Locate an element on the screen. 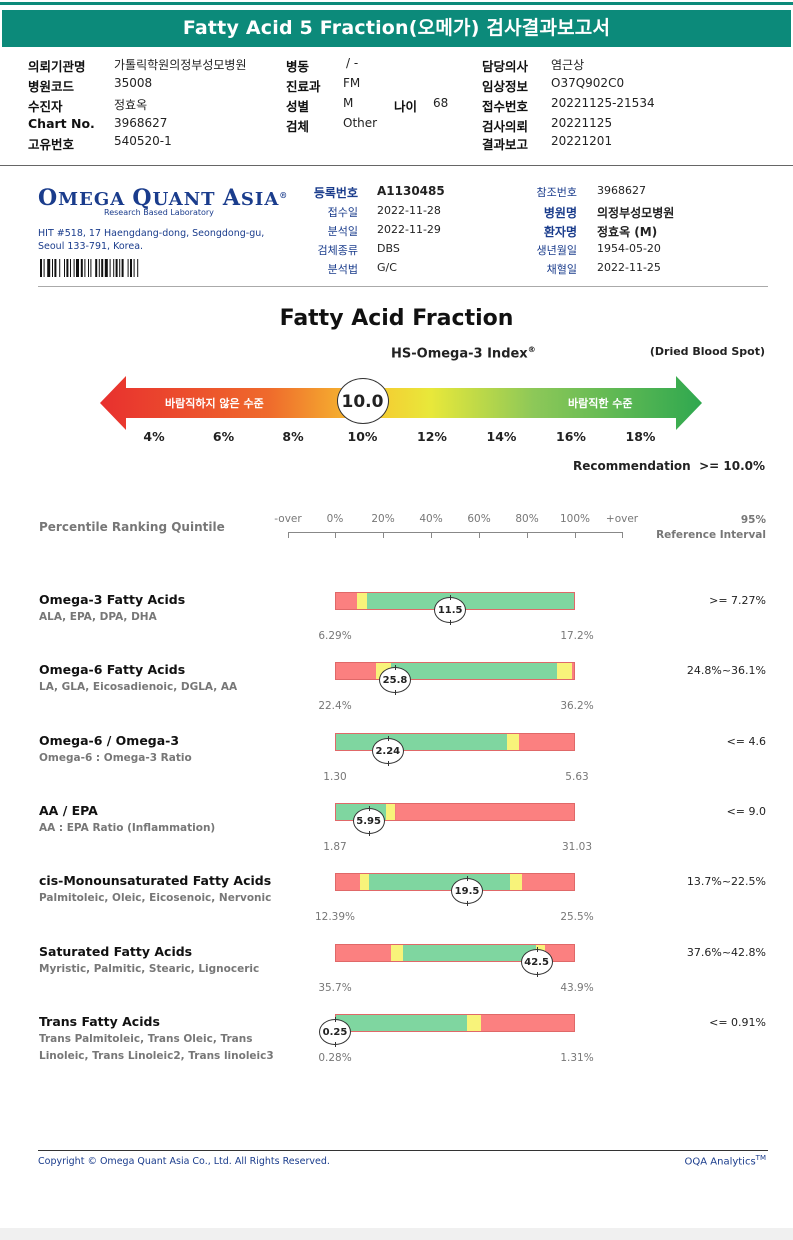 This screenshot has width=793, height=1240. index-tick-label: 10% is located at coordinates (362, 436).